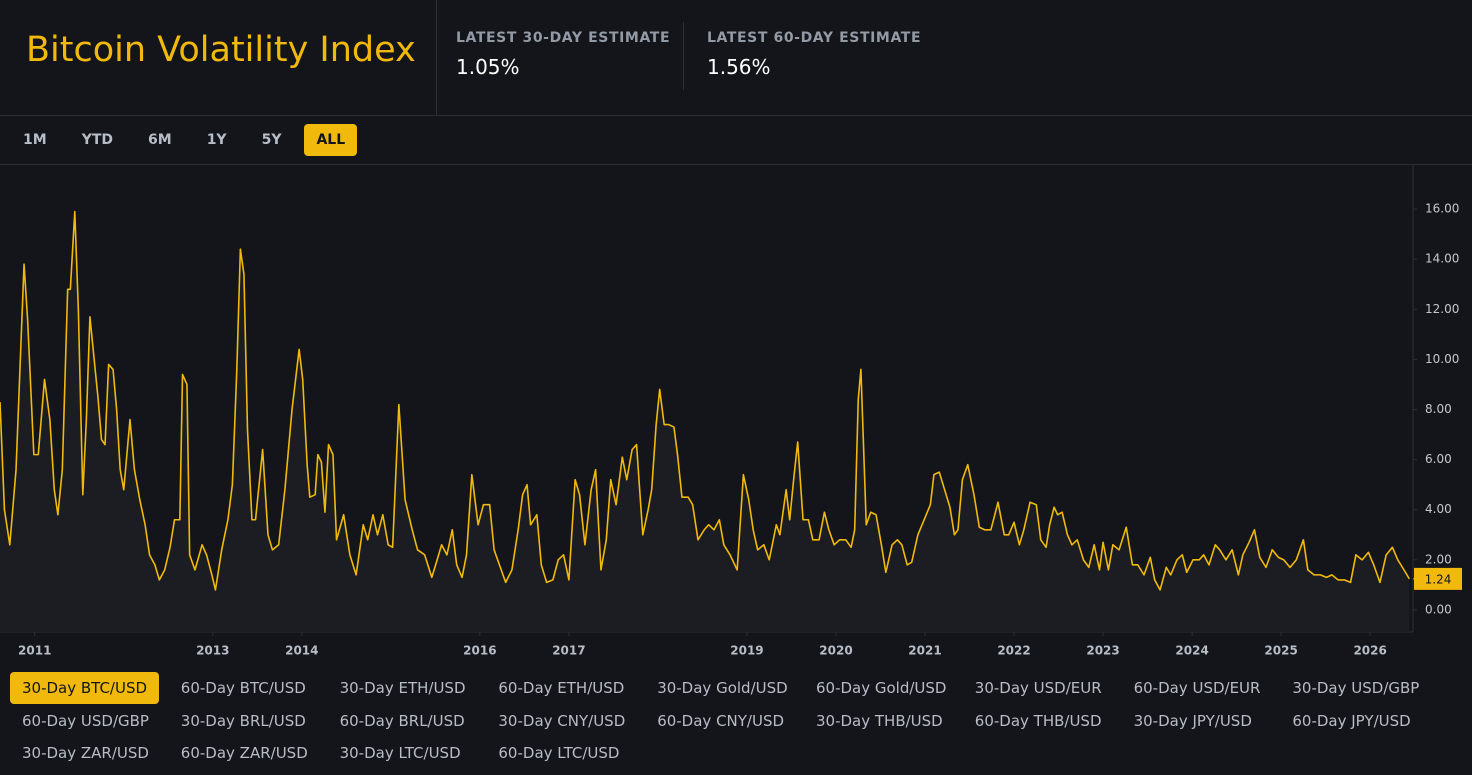 The width and height of the screenshot is (1472, 775). I want to click on series-tab: 30-Day USD/EUR, so click(1038, 688).